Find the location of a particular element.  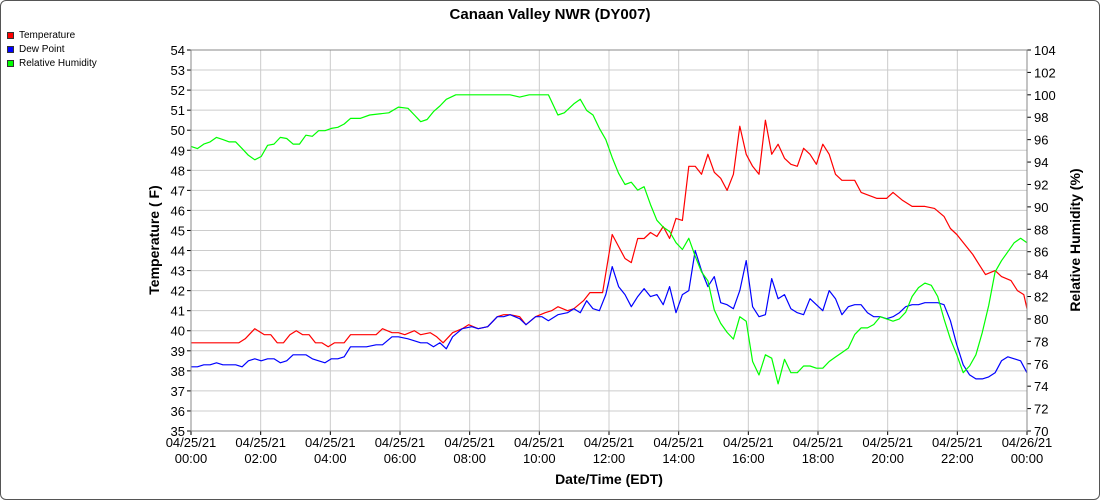

y2-tick-label: 104 is located at coordinates (1045, 50).